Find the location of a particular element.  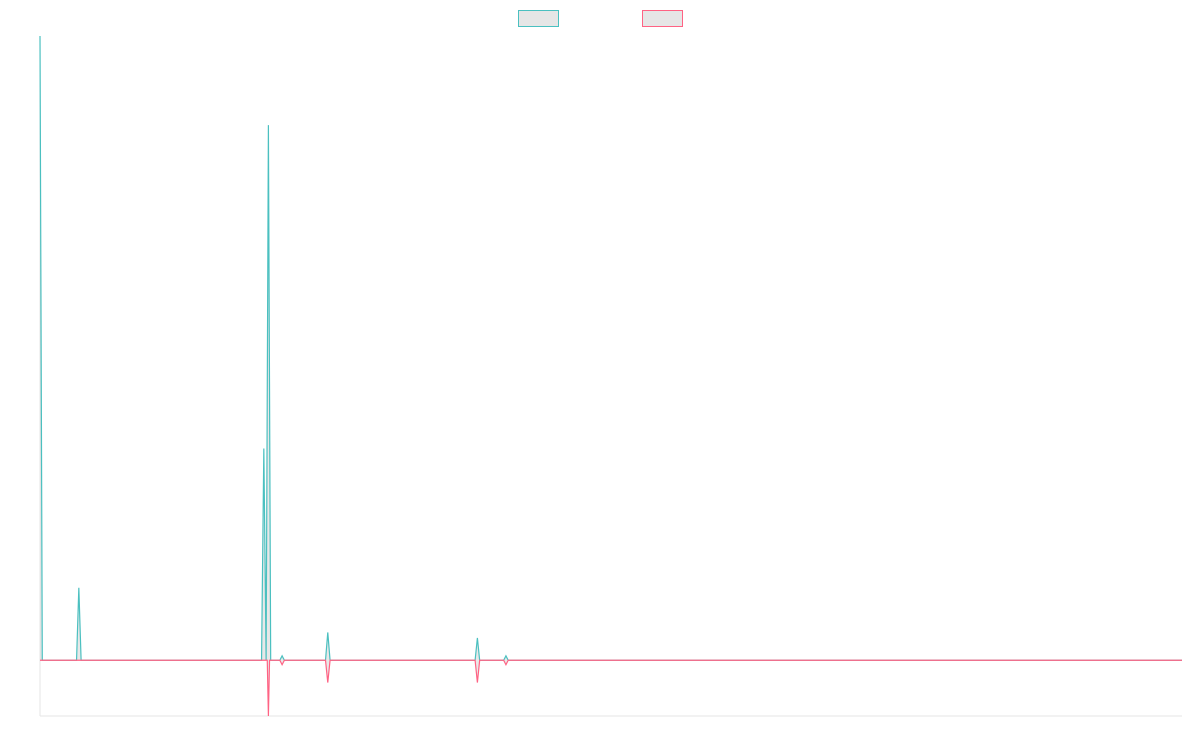

series-2-area is located at coordinates (611, 688).